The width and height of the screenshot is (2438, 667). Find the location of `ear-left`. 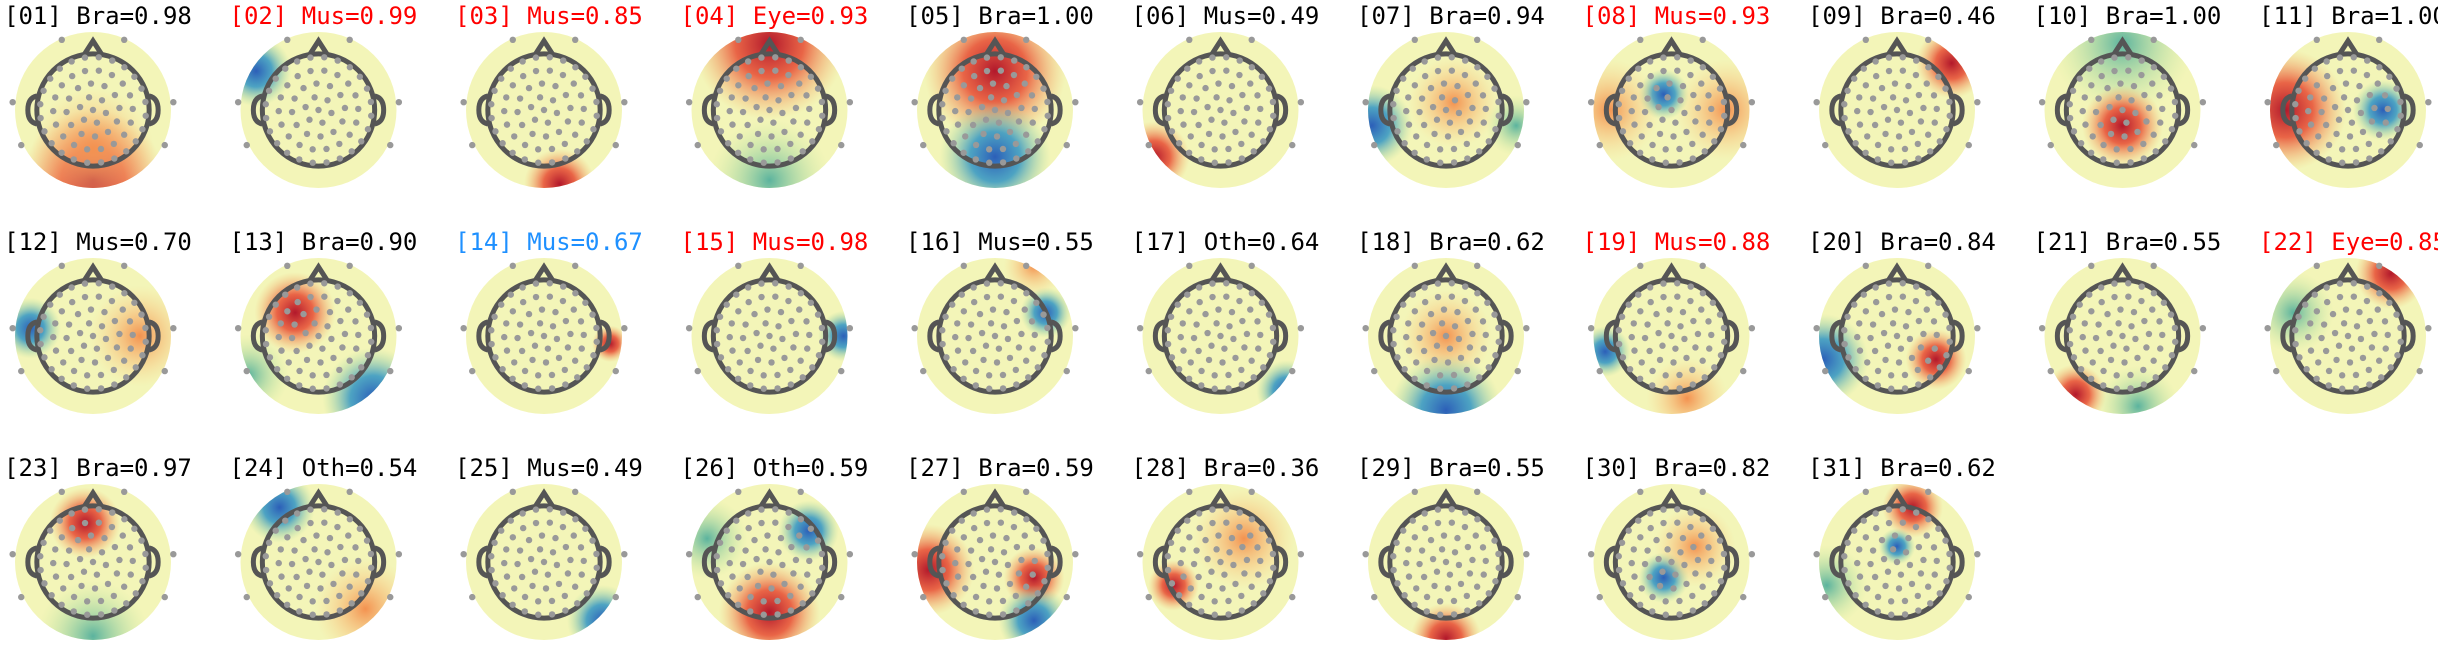

ear-left is located at coordinates (31, 110).